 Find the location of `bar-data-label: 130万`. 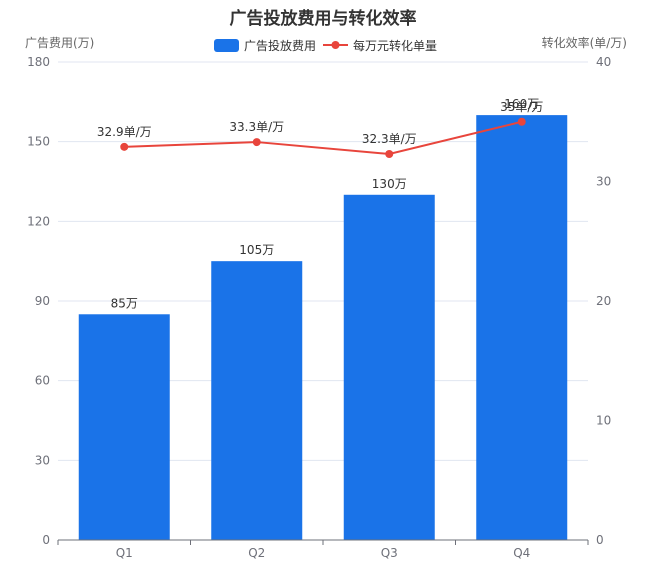

bar-data-label: 130万 is located at coordinates (389, 184).